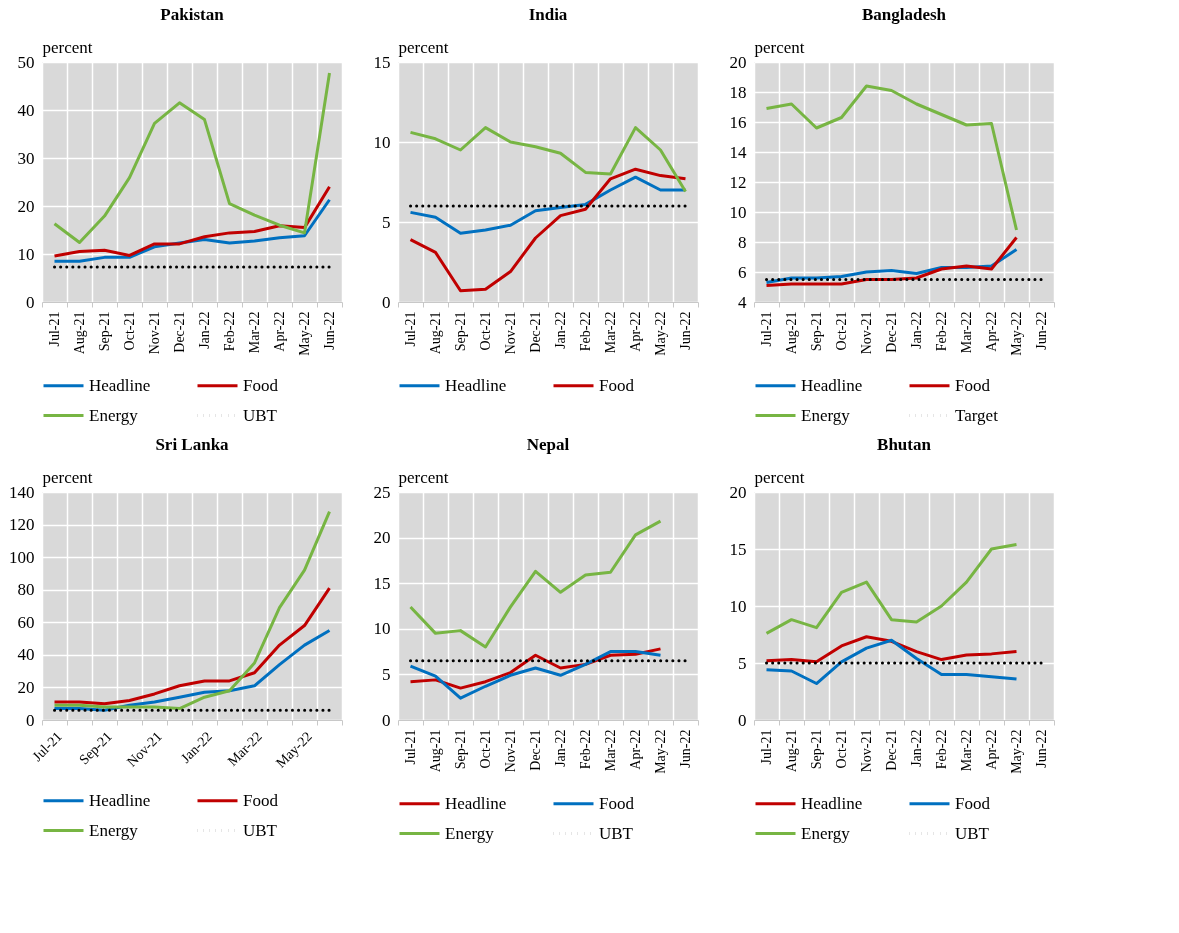 The image size is (1179, 933). Describe the element at coordinates (738, 182) in the screenshot. I see `y-tick-label: 12` at that location.